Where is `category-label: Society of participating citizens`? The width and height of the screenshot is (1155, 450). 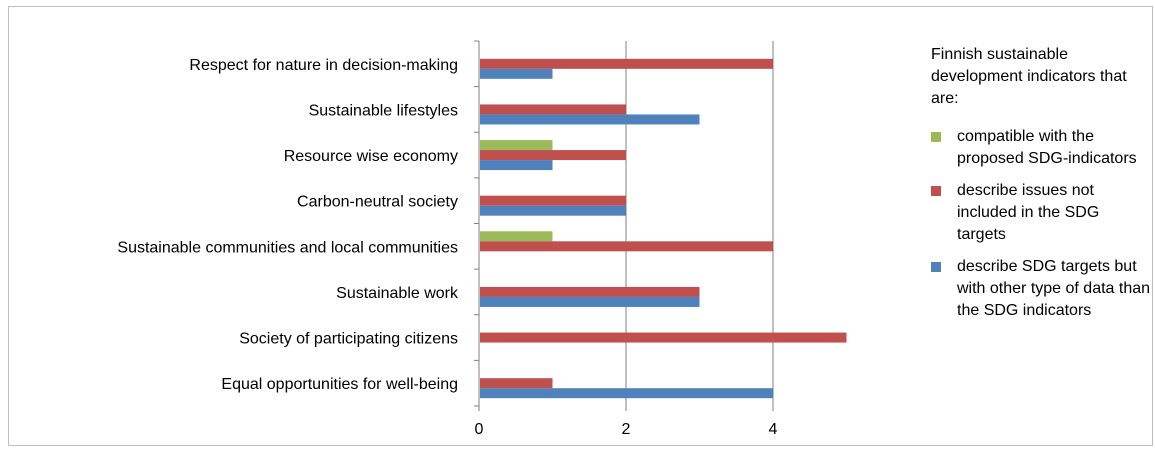
category-label: Society of participating citizens is located at coordinates (348, 339).